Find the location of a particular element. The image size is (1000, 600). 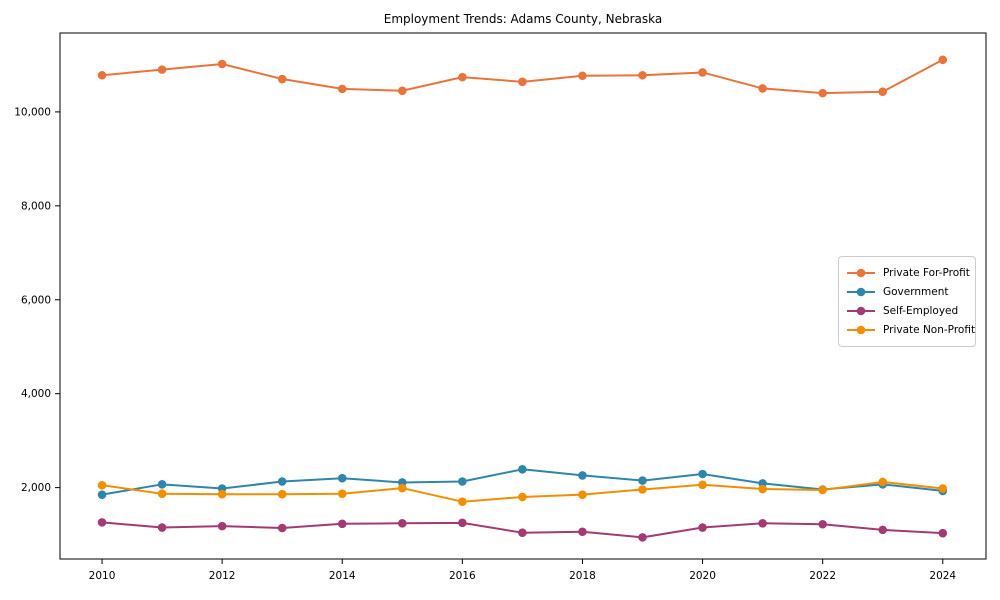

legend-item-label: Private For-Profit is located at coordinates (926, 273).